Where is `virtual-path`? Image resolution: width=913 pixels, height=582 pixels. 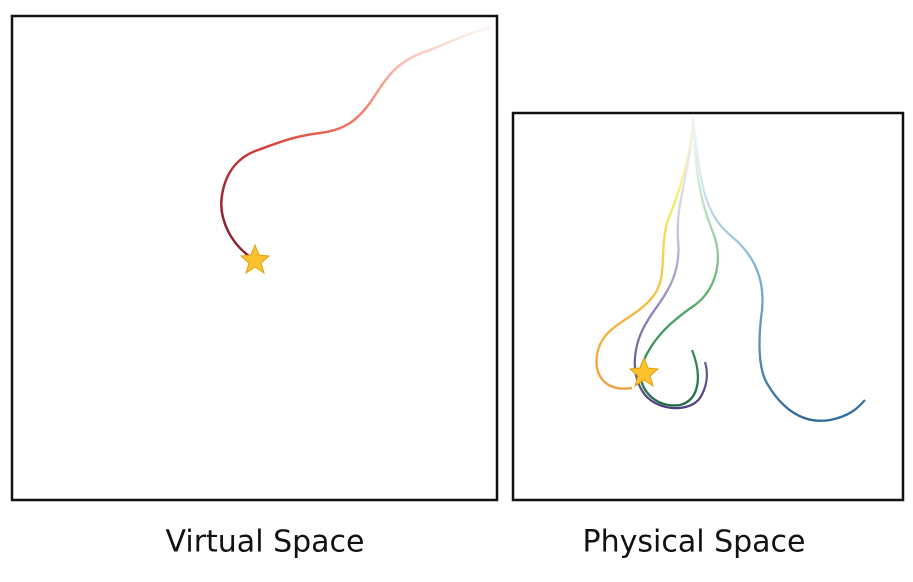 virtual-path is located at coordinates (355, 143).